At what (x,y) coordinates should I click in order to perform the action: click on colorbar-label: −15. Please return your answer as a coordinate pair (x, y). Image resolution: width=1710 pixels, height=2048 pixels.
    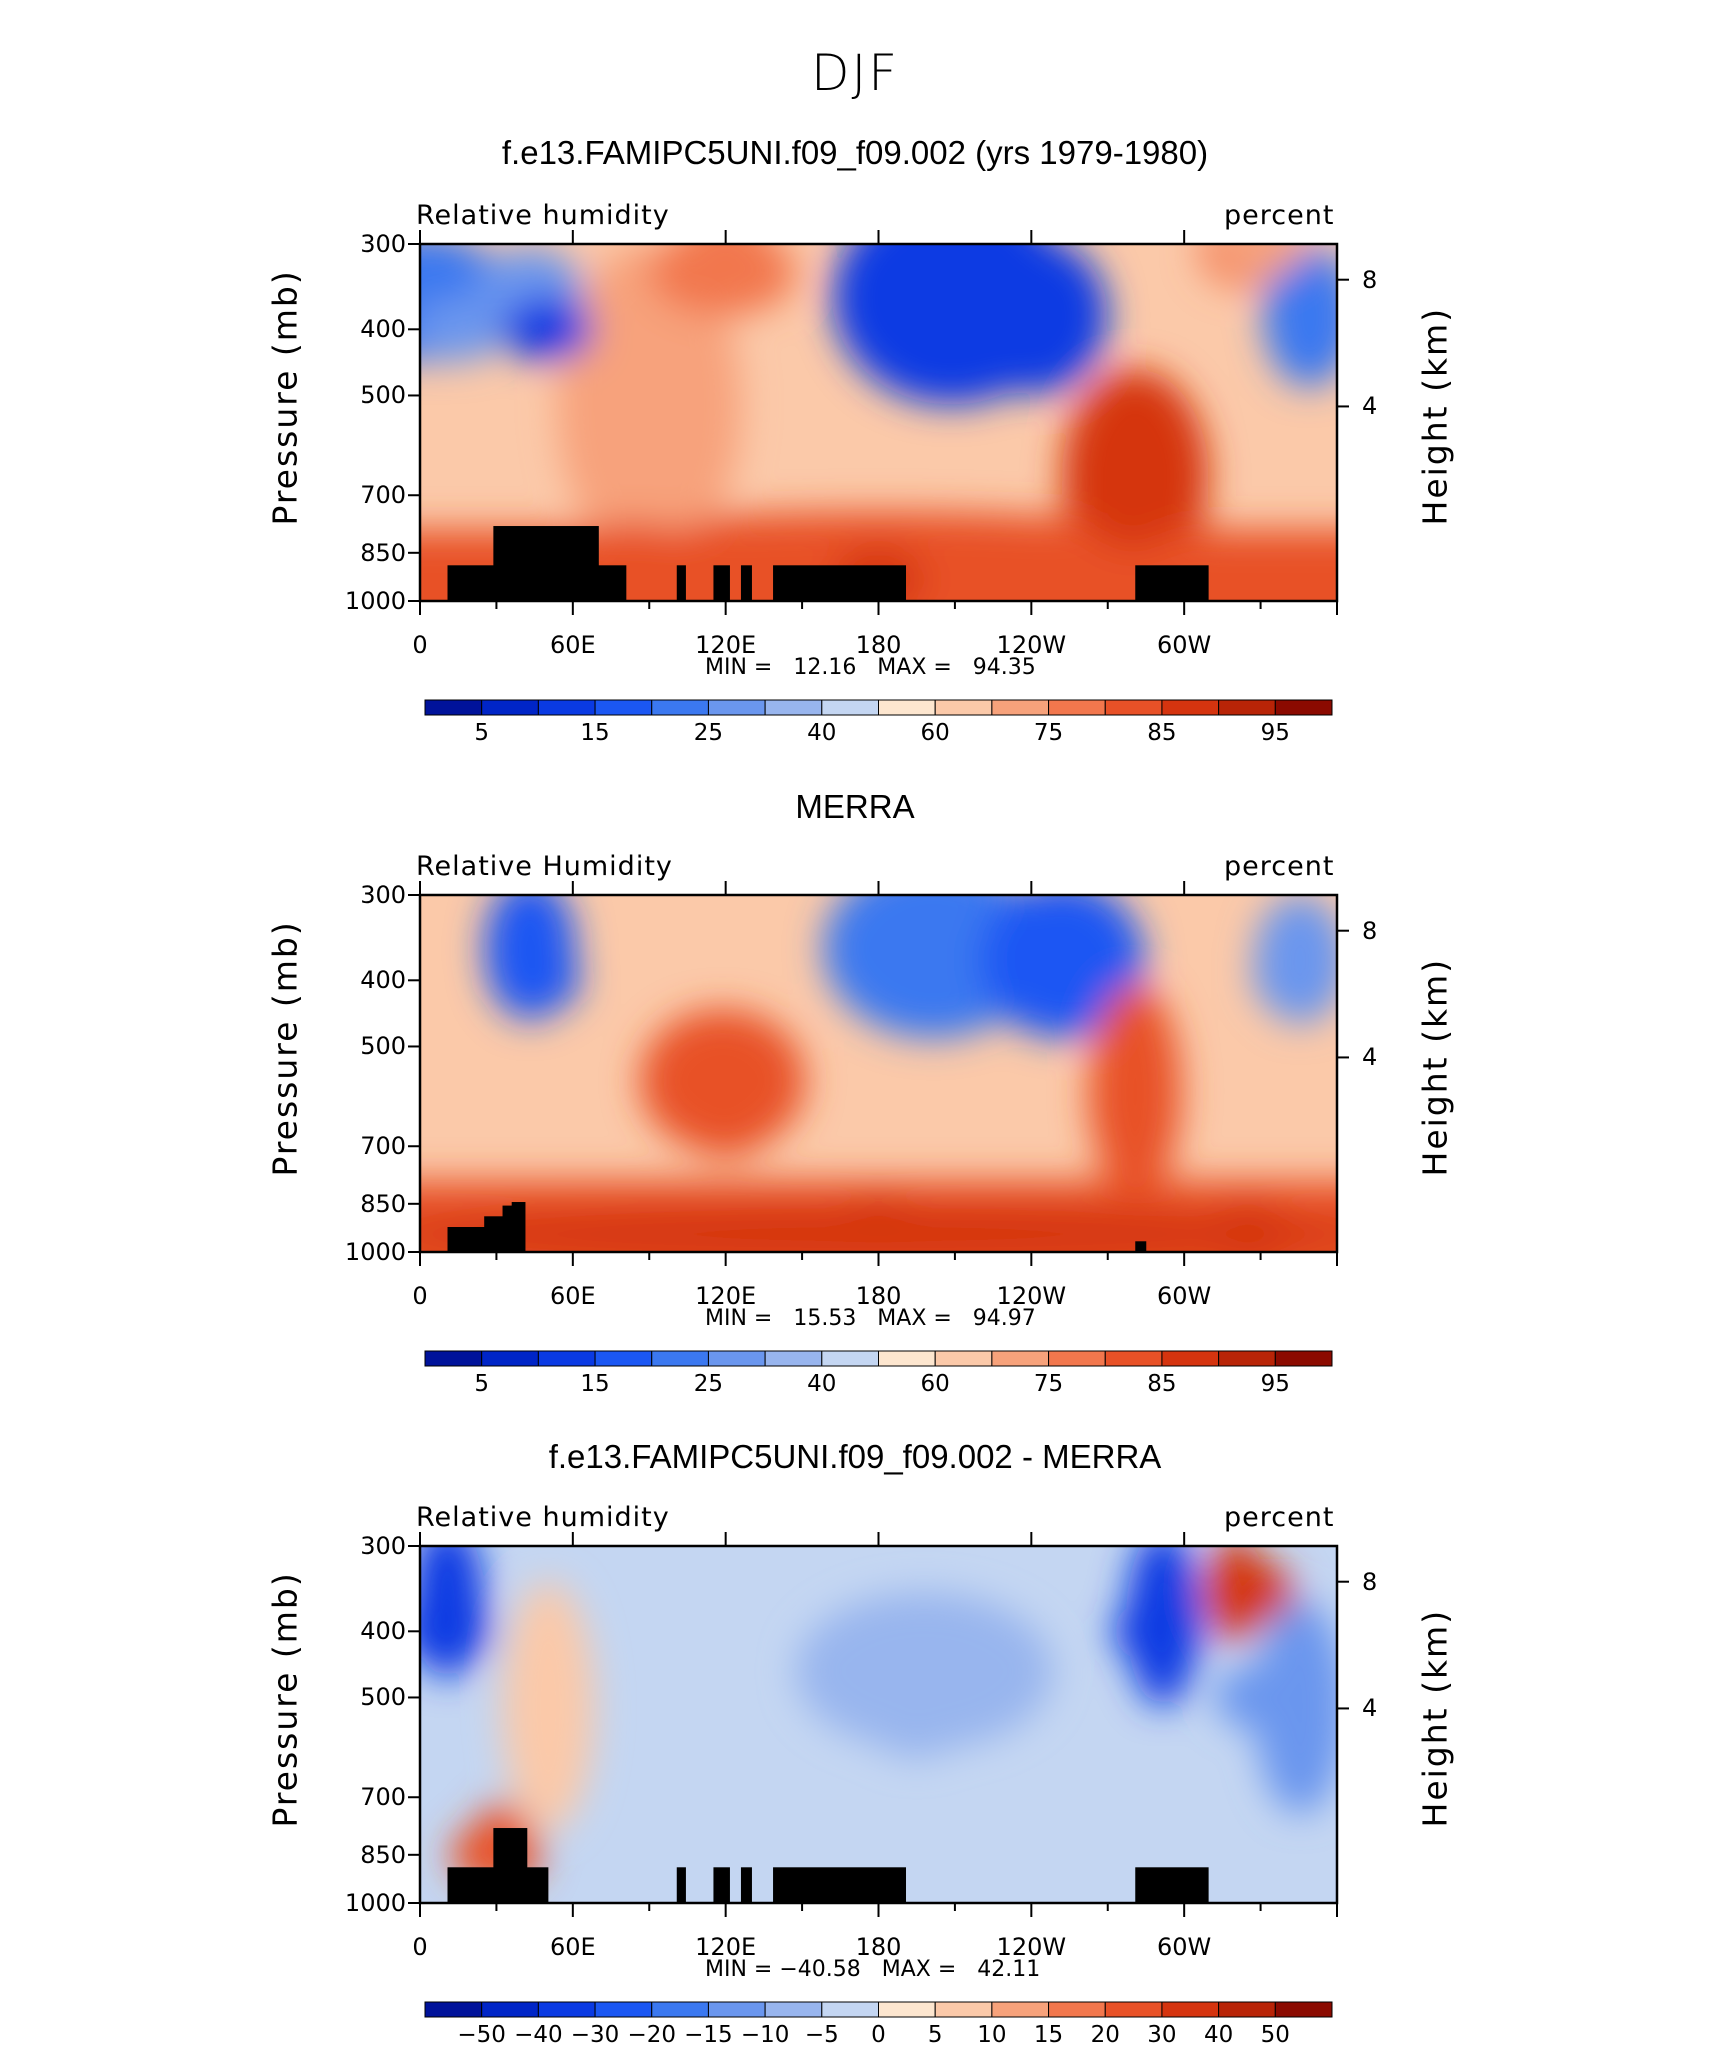
    Looking at the image, I should click on (708, 2035).